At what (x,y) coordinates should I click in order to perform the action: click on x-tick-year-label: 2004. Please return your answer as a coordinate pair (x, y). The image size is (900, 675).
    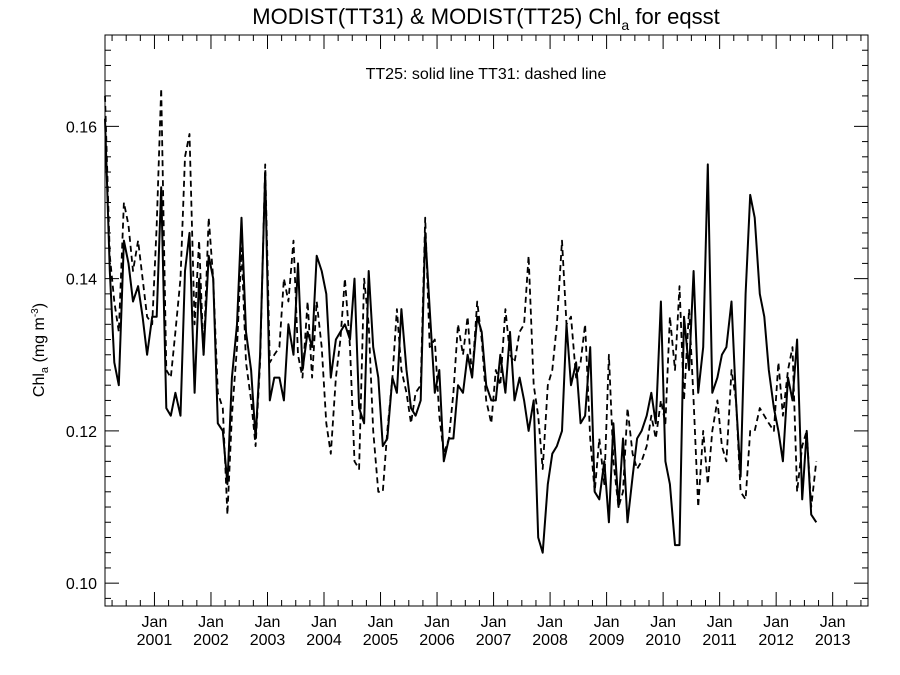
    Looking at the image, I should click on (324, 640).